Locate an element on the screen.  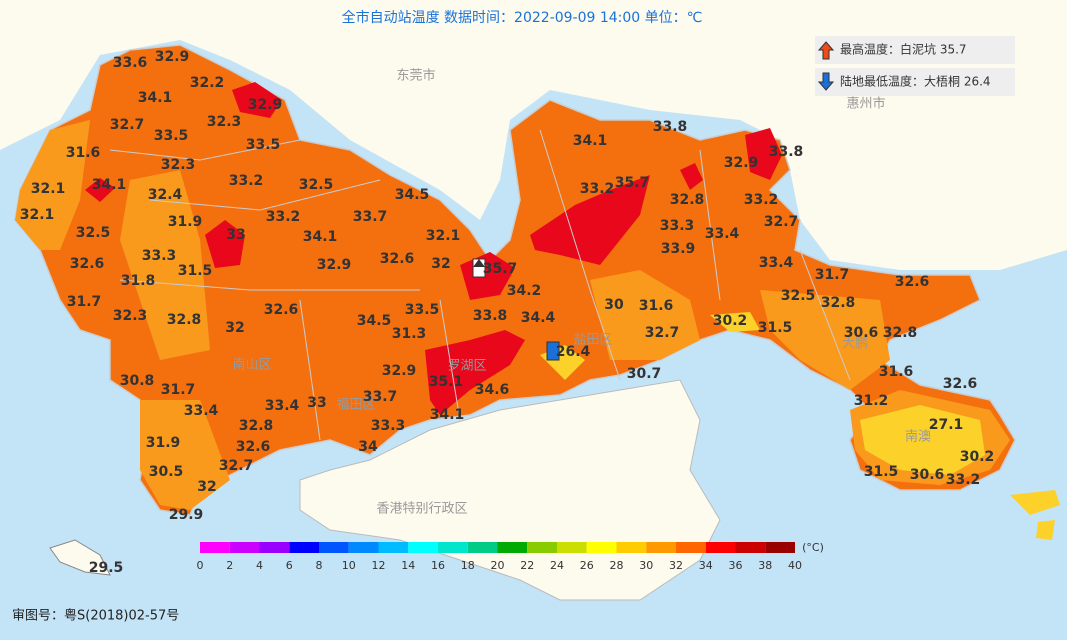
station-value: 32.2 is located at coordinates (207, 83).